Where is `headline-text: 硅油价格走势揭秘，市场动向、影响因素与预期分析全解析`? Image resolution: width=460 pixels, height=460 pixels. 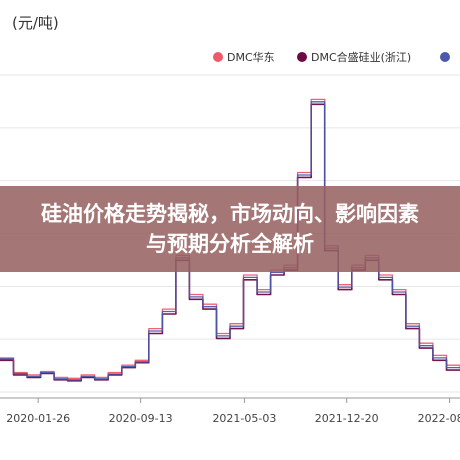 headline-text: 硅油价格走势揭秘，市场动向、影响因素与预期分析全解析 is located at coordinates (230, 229).